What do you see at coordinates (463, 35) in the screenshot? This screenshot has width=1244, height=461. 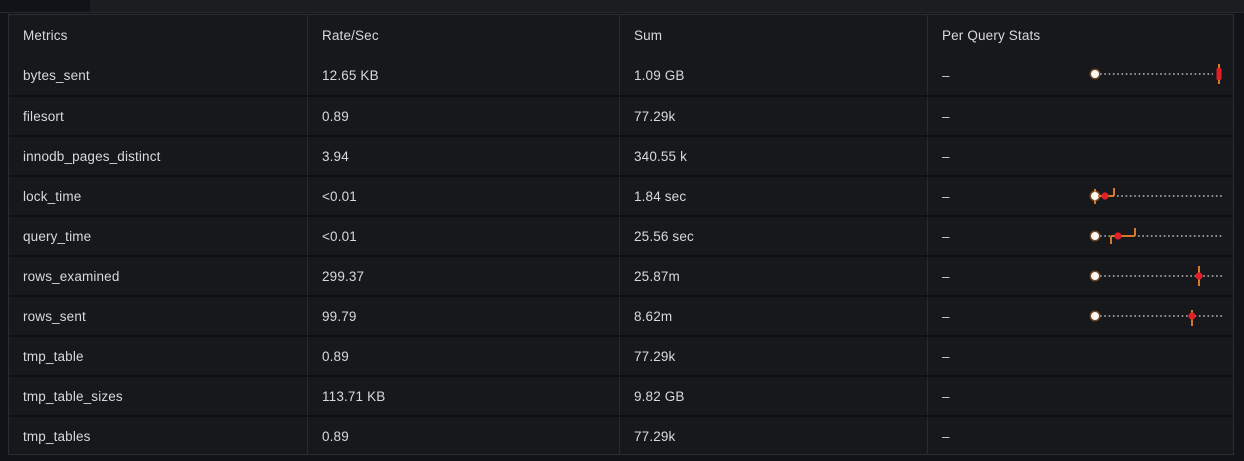 I see `column-header-rate-sec: Rate/Sec` at bounding box center [463, 35].